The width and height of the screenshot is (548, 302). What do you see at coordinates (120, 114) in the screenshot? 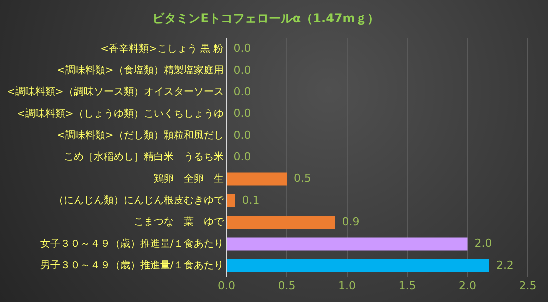
I see `y-tick-label: <調味料類>（しょうゆ類）こいくちしょうゆ` at bounding box center [120, 114].